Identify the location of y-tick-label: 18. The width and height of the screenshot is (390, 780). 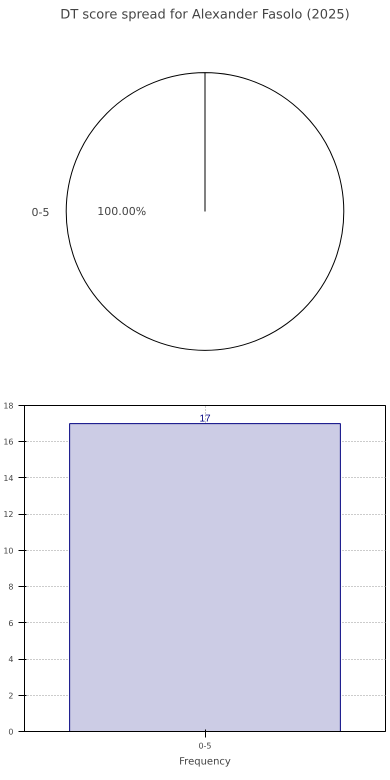
(8, 406).